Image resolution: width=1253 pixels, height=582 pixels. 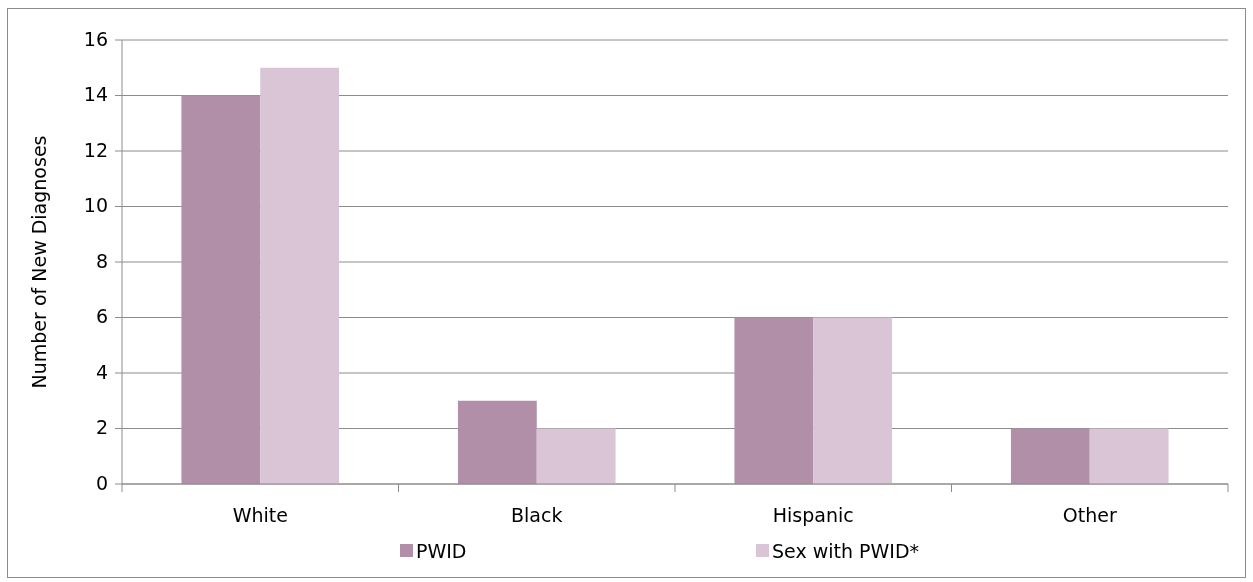 I want to click on y-tick-label: 0, so click(x=101, y=482).